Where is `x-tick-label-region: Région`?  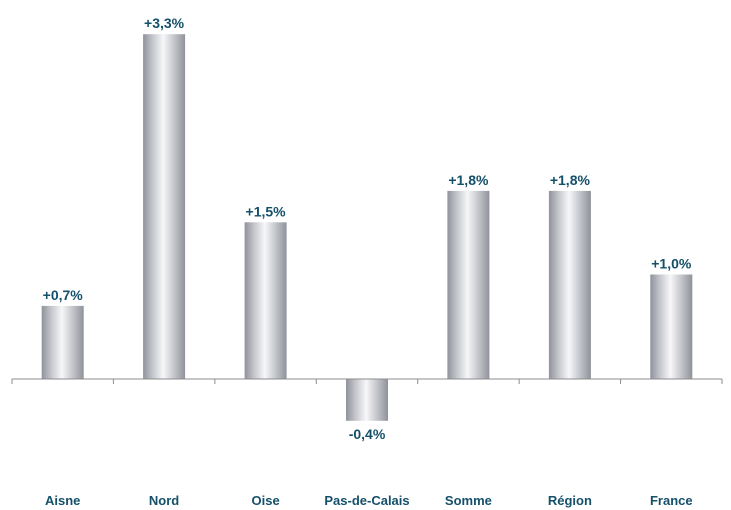 x-tick-label-region: Région is located at coordinates (570, 500).